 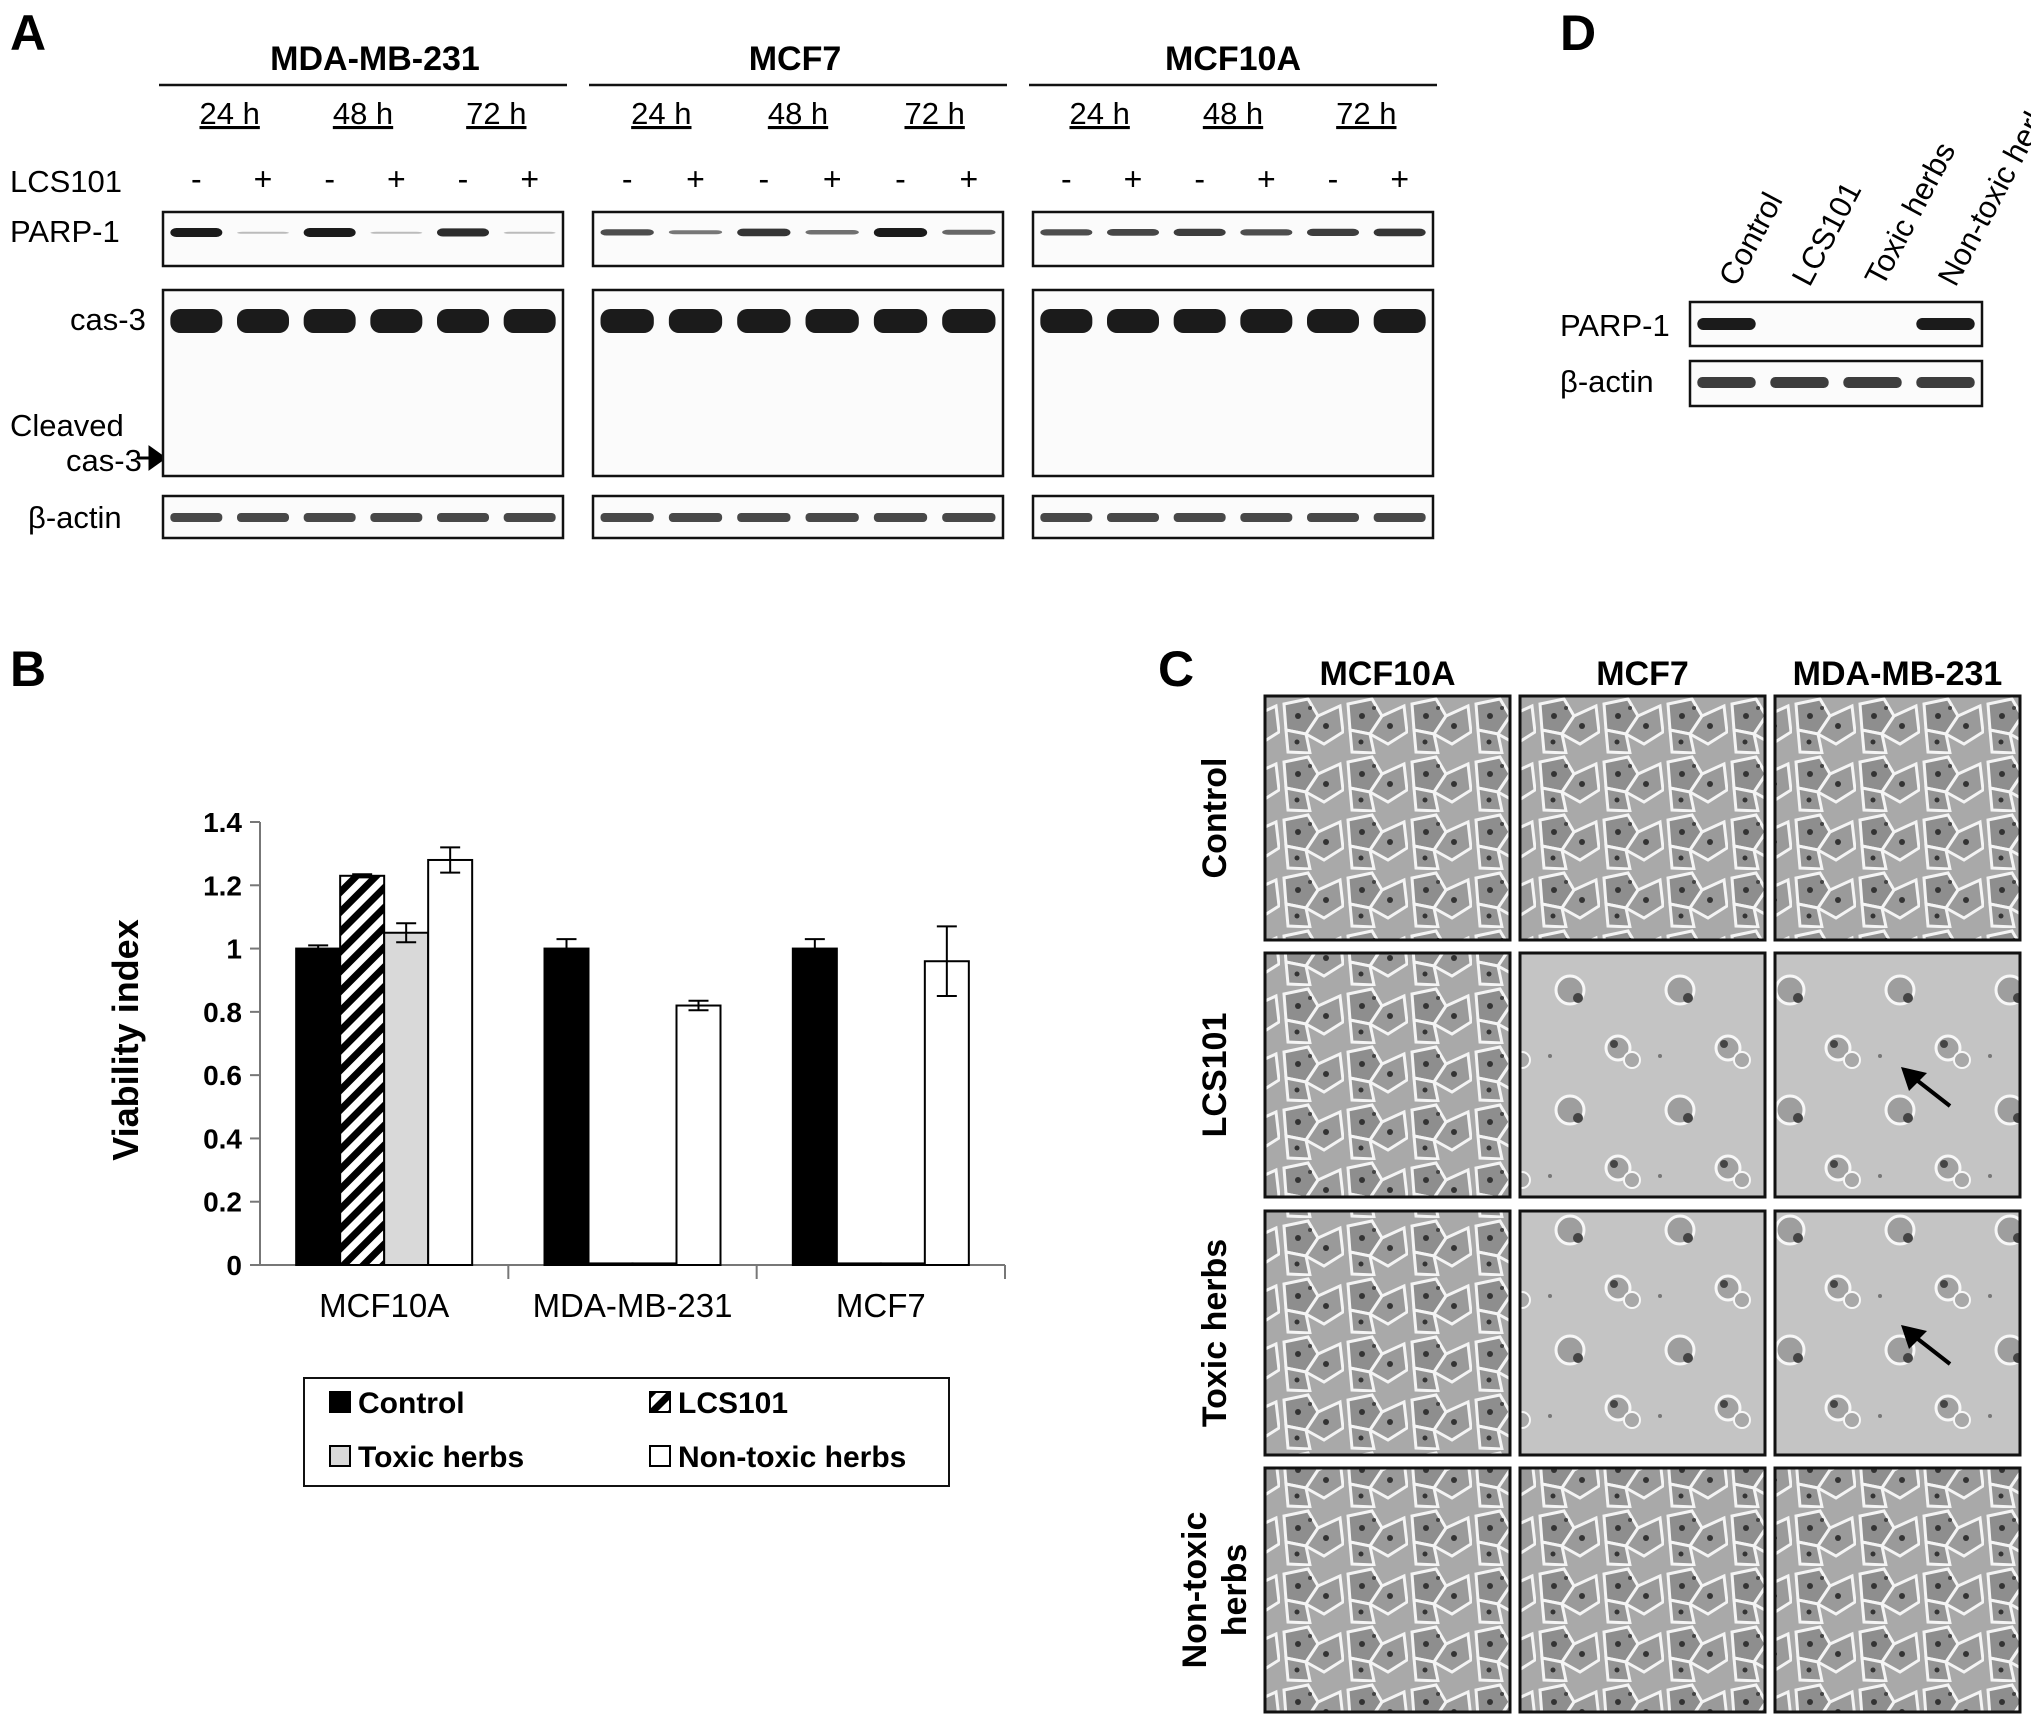 What do you see at coordinates (626, 1432) in the screenshot?
I see `legend-box` at bounding box center [626, 1432].